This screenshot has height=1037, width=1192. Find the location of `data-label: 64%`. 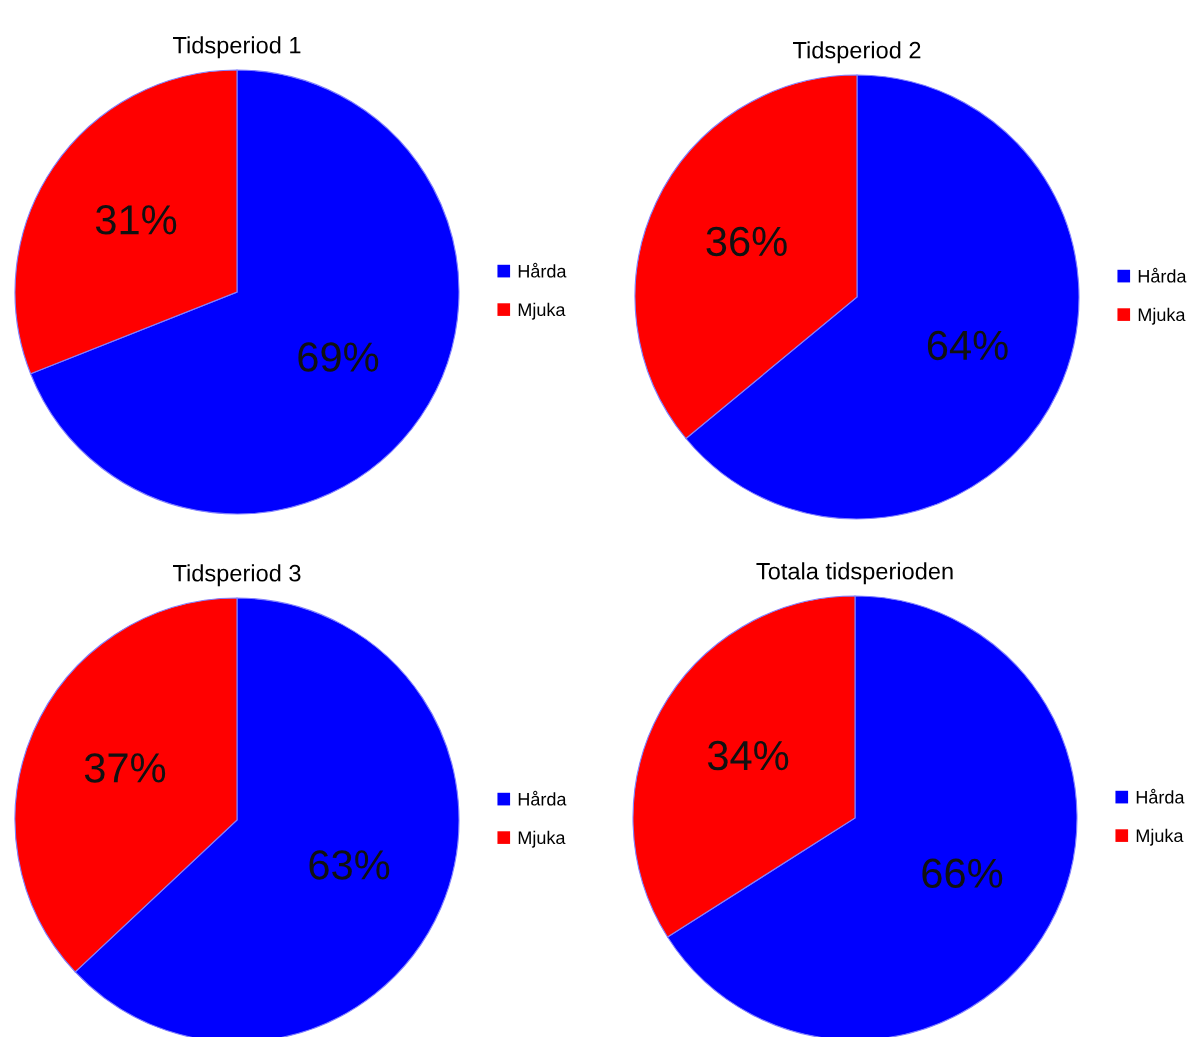

data-label: 64% is located at coordinates (967, 345).